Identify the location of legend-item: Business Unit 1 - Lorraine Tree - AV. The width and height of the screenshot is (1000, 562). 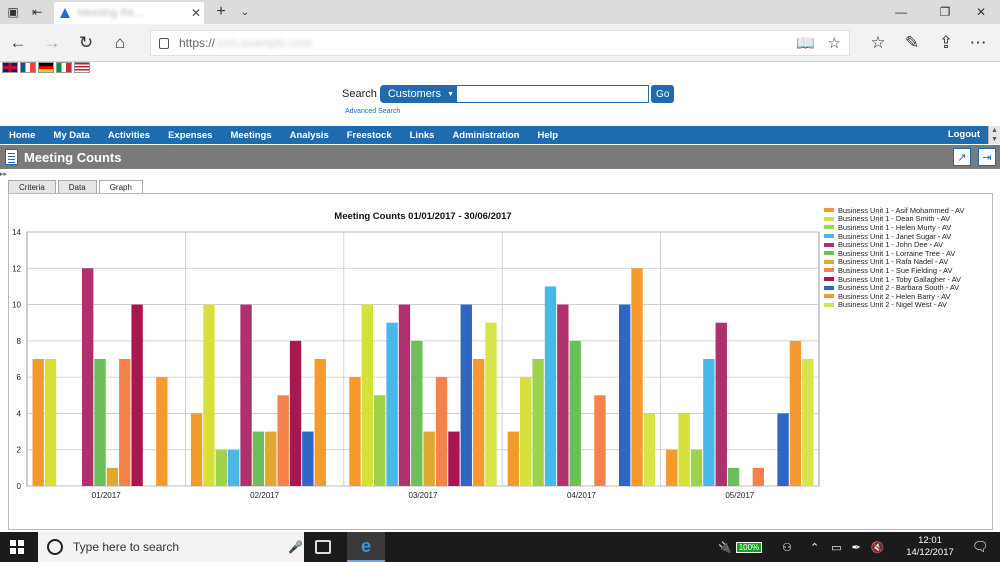
(894, 253).